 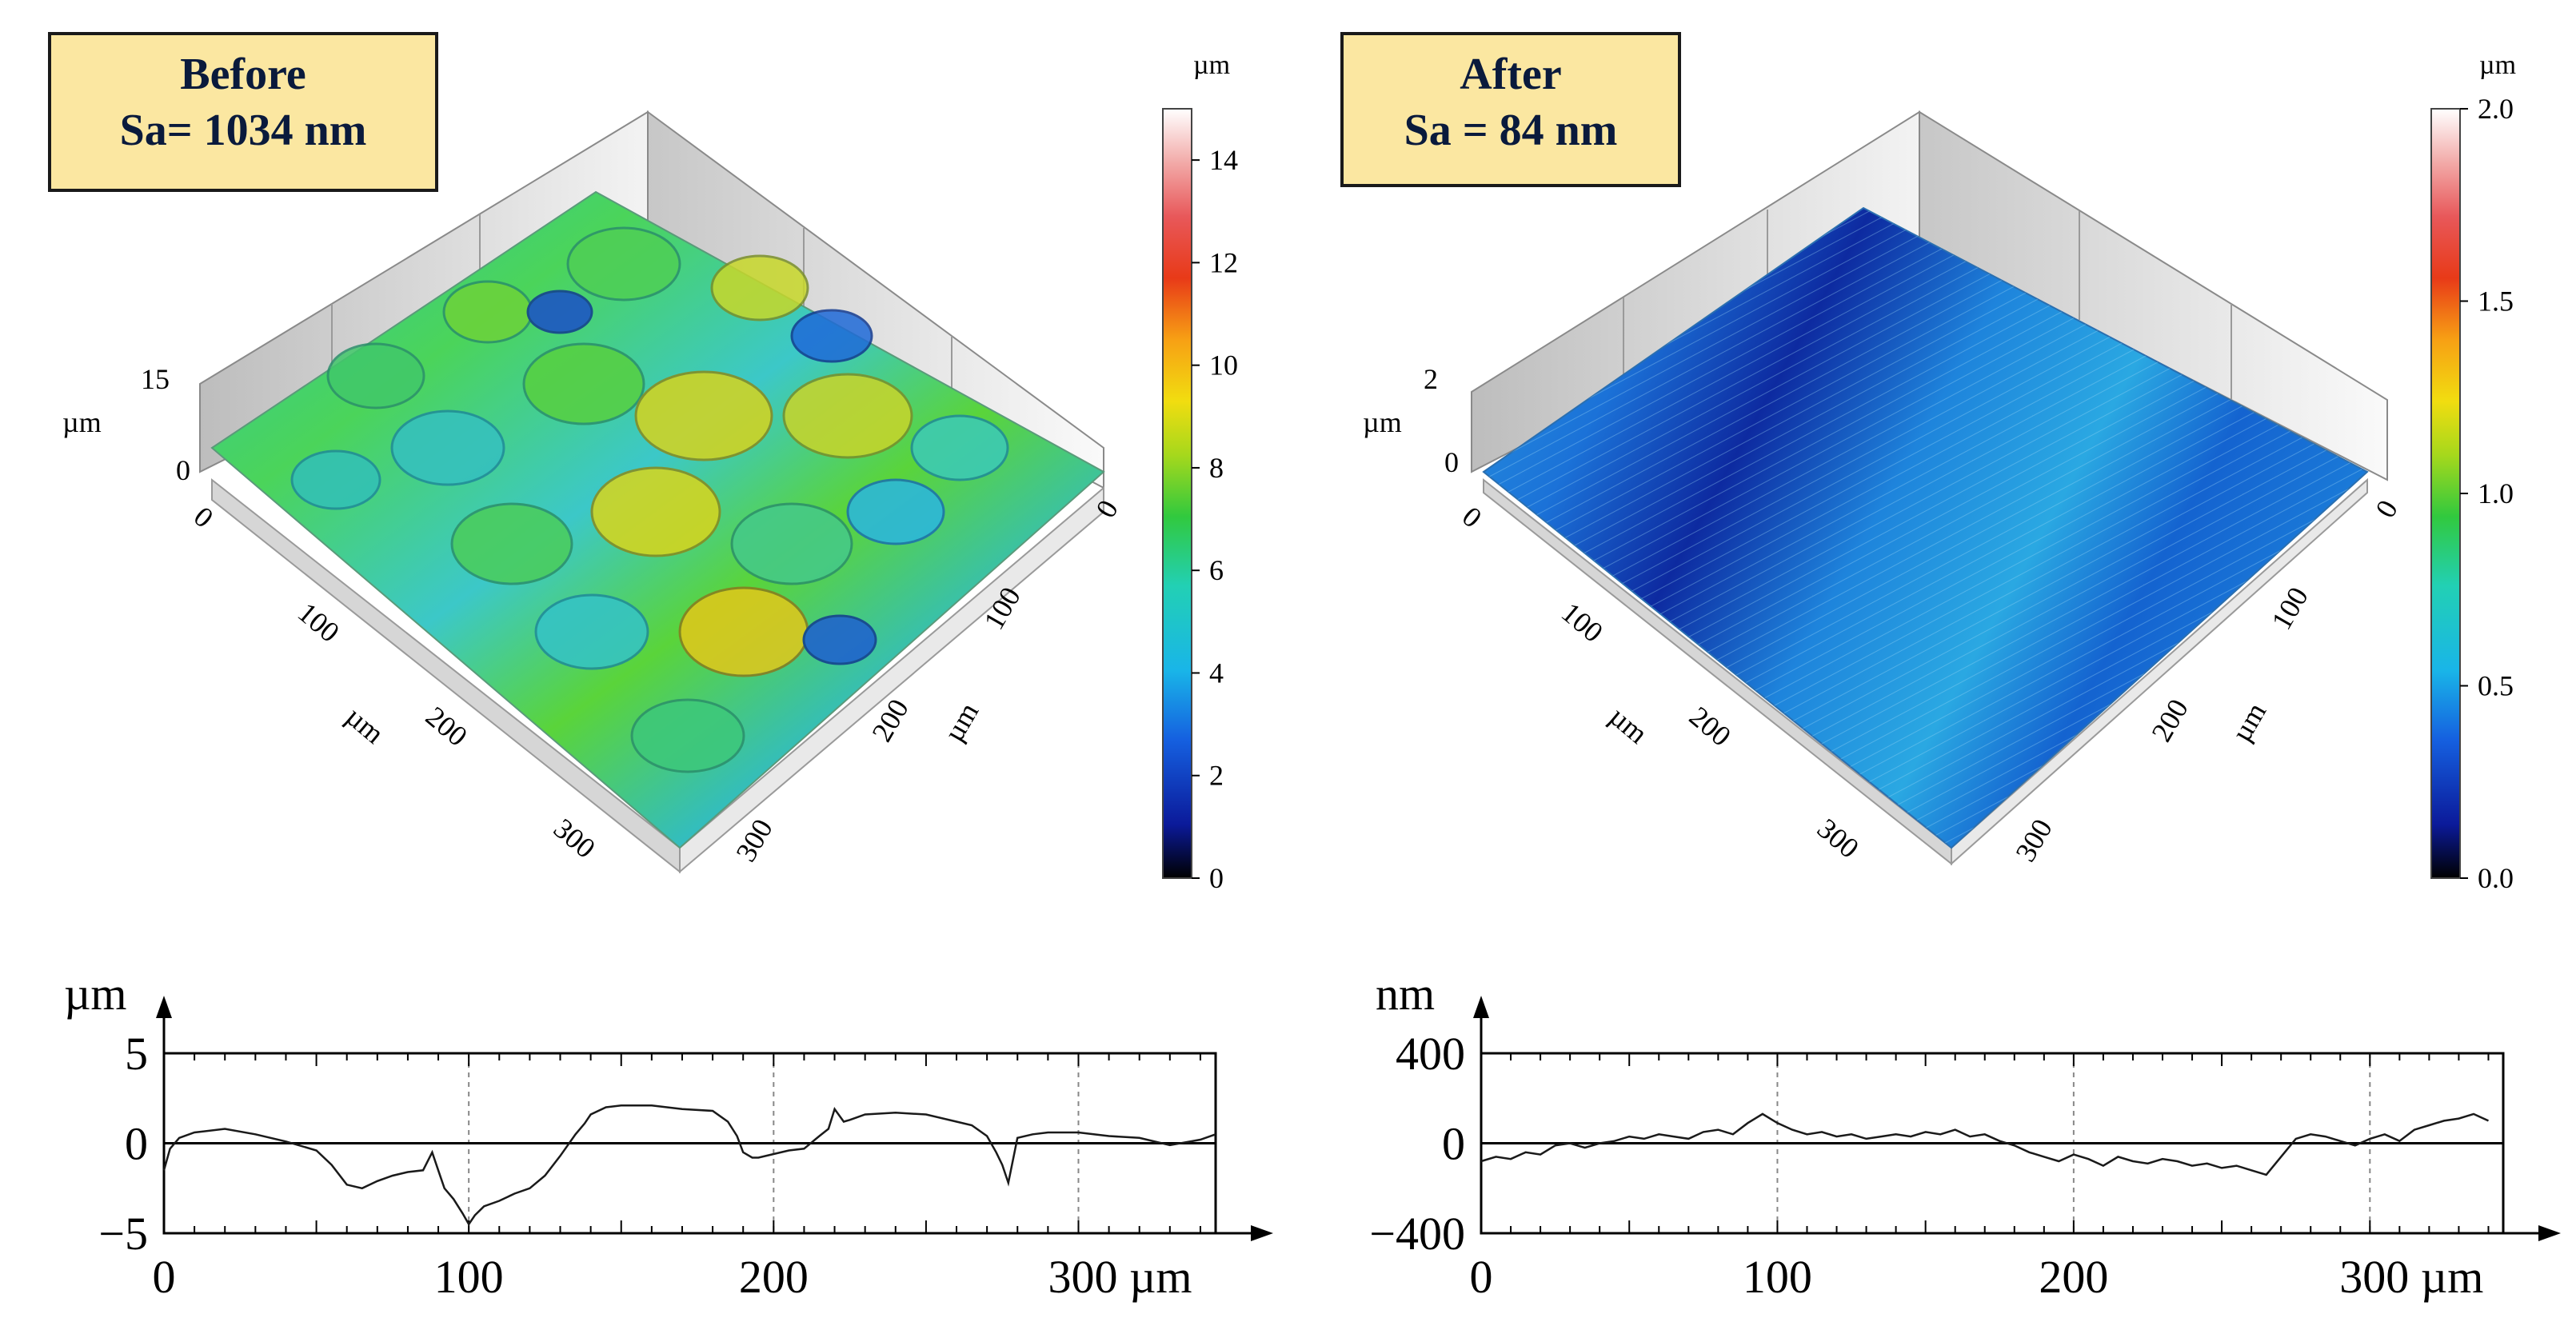 What do you see at coordinates (1629, 724) in the screenshot?
I see `after-x-unit: µm` at bounding box center [1629, 724].